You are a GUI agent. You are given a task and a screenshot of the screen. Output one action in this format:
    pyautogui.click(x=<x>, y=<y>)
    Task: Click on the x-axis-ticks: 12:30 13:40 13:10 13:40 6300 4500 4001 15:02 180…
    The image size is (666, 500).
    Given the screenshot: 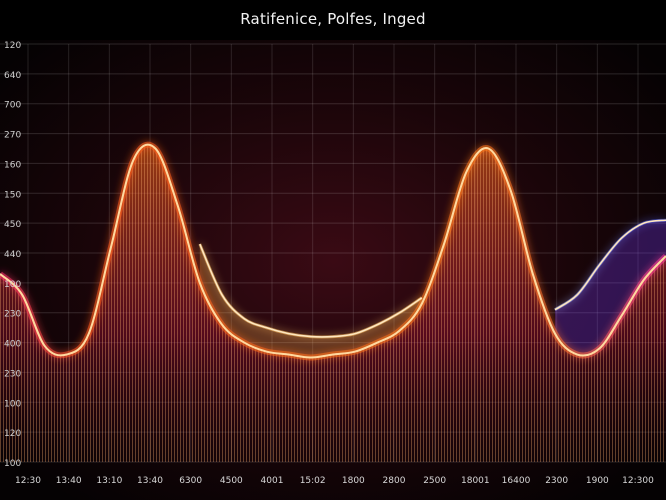 What is the action you would take?
    pyautogui.click(x=334, y=481)
    